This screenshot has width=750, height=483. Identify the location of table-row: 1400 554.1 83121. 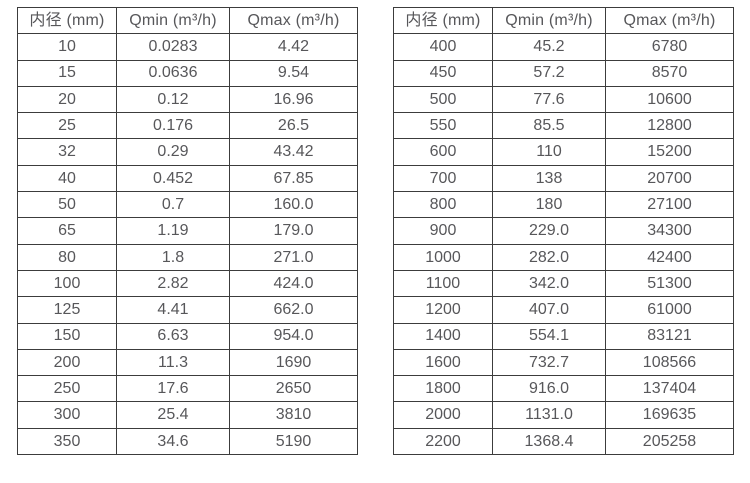
(563, 336).